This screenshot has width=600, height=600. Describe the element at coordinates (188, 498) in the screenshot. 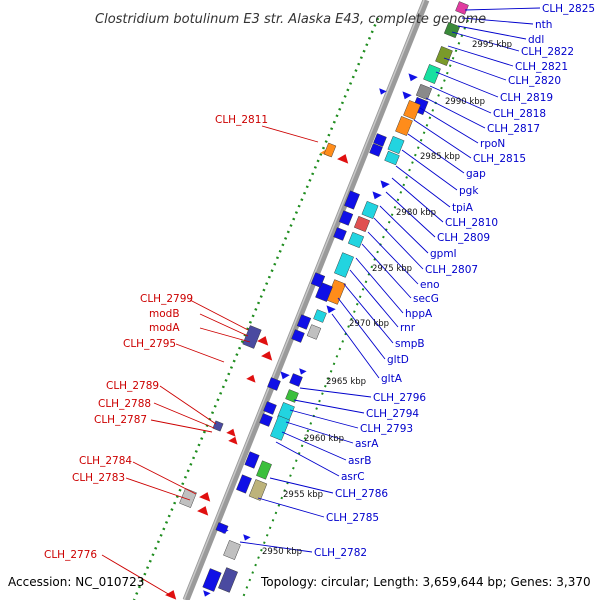

I see `reverse-gene-feature` at that location.